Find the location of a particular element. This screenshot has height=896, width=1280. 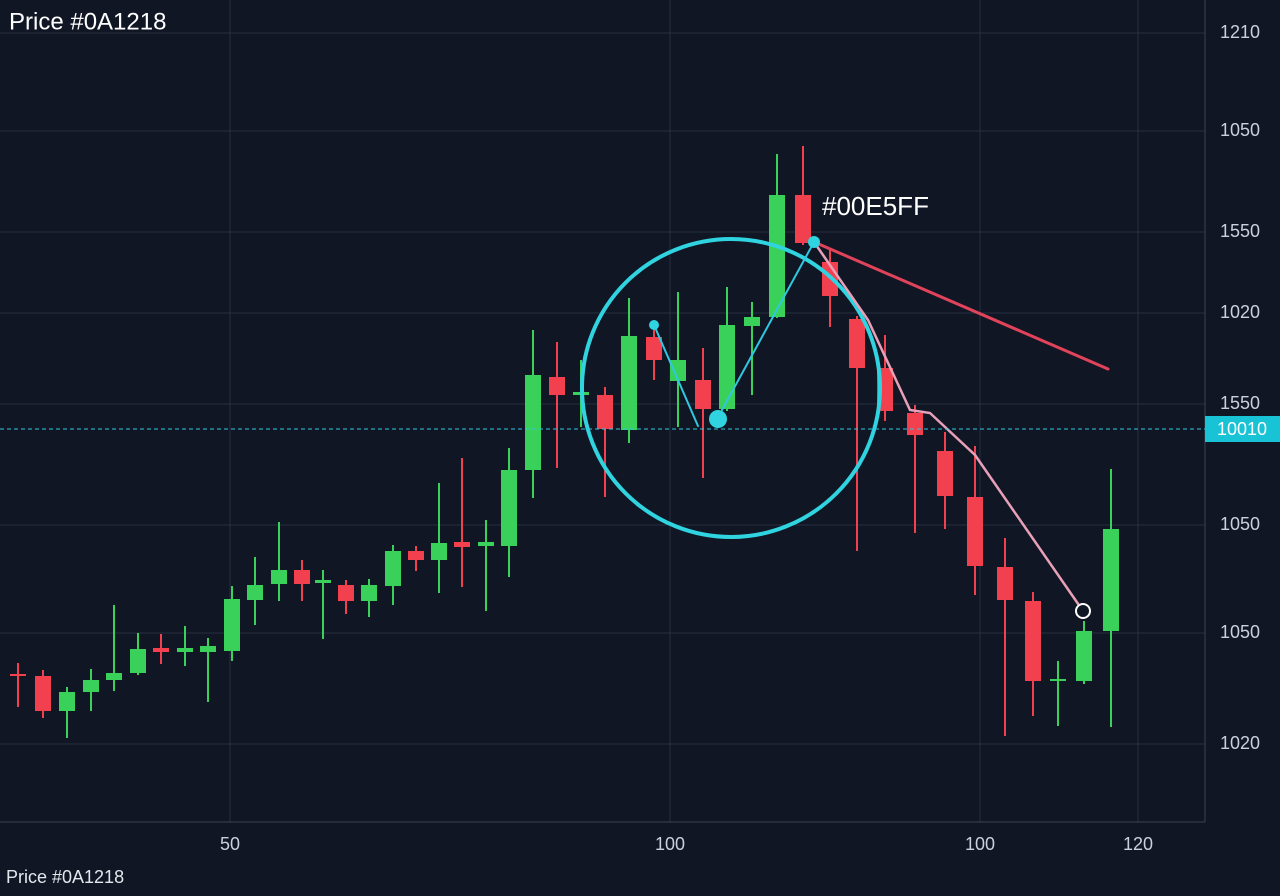

price-tag is located at coordinates (1242, 429).